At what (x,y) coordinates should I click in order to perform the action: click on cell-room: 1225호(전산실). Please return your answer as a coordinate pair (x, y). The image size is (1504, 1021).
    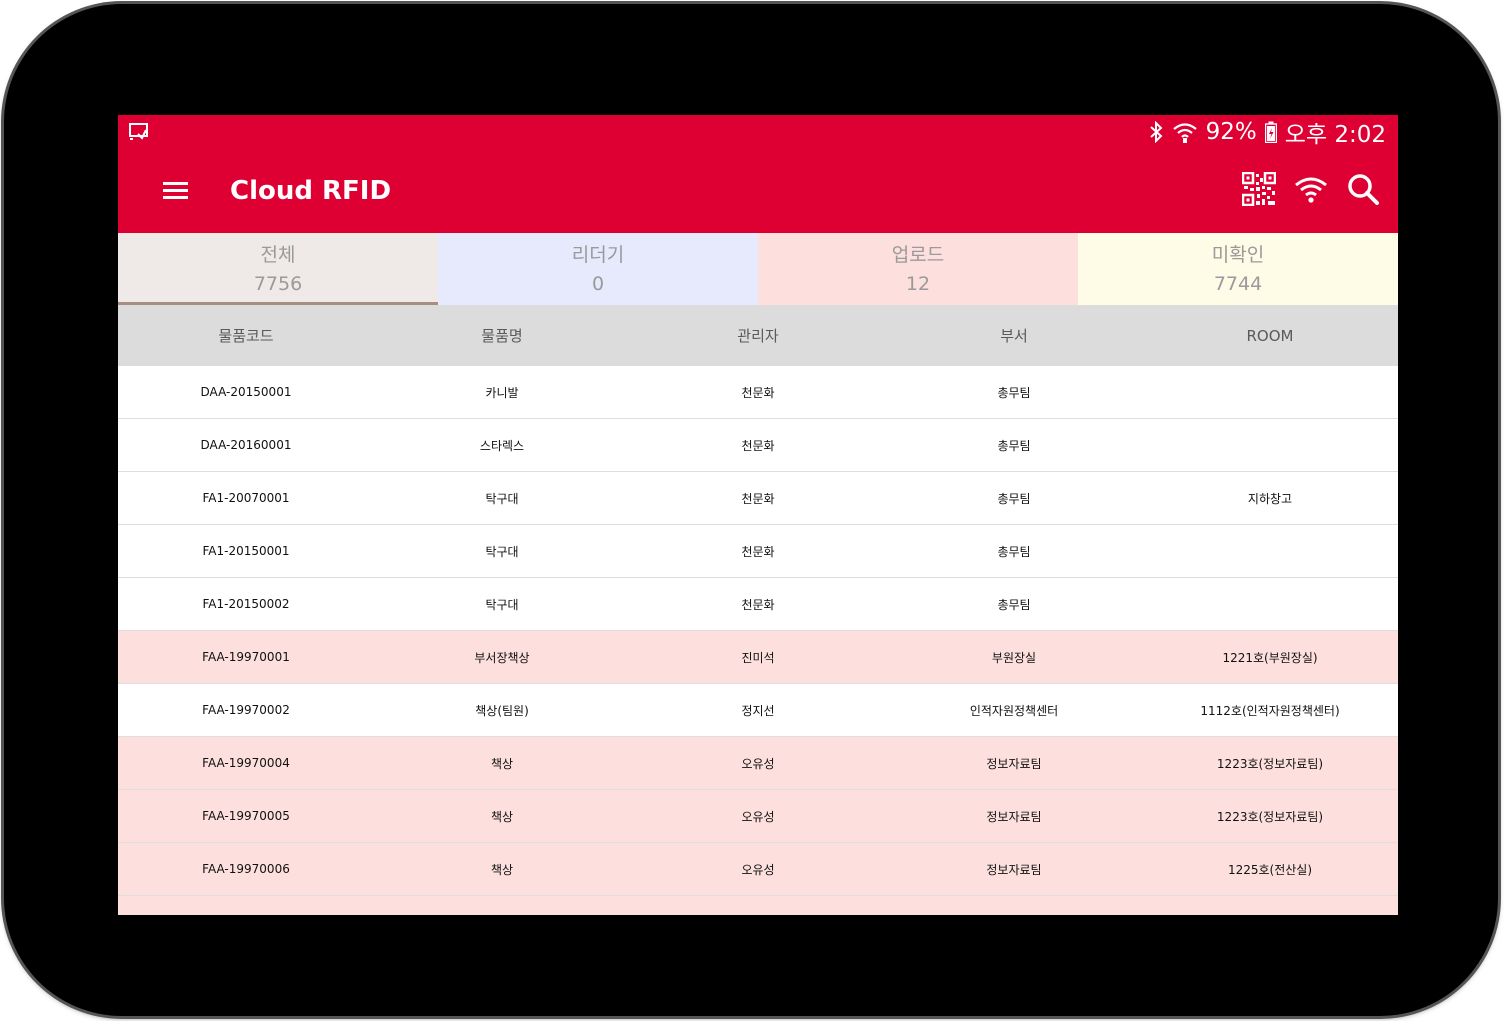
    Looking at the image, I should click on (1270, 869).